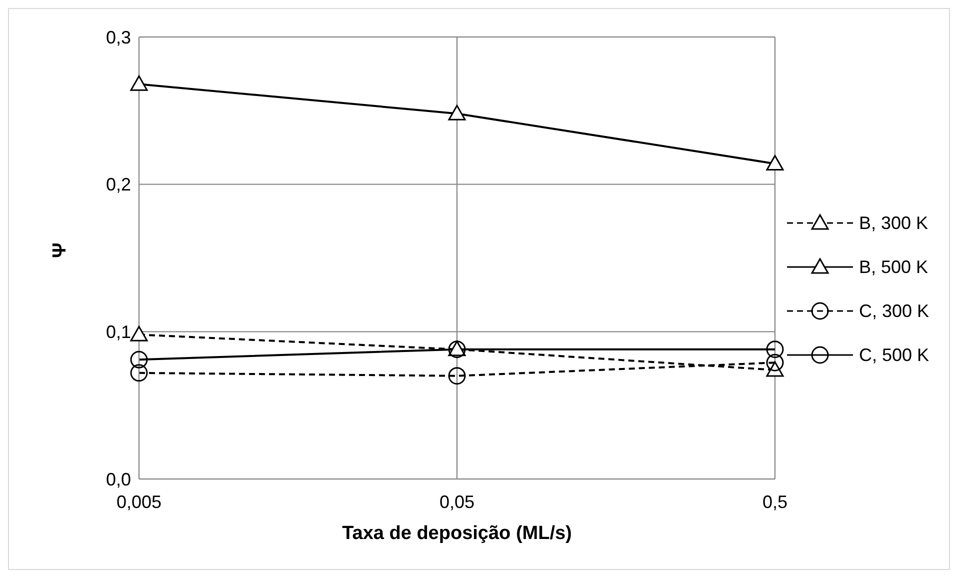 The image size is (957, 579). What do you see at coordinates (457, 533) in the screenshot?
I see `x-axis-title: Taxa de deposição (ML/s)` at bounding box center [457, 533].